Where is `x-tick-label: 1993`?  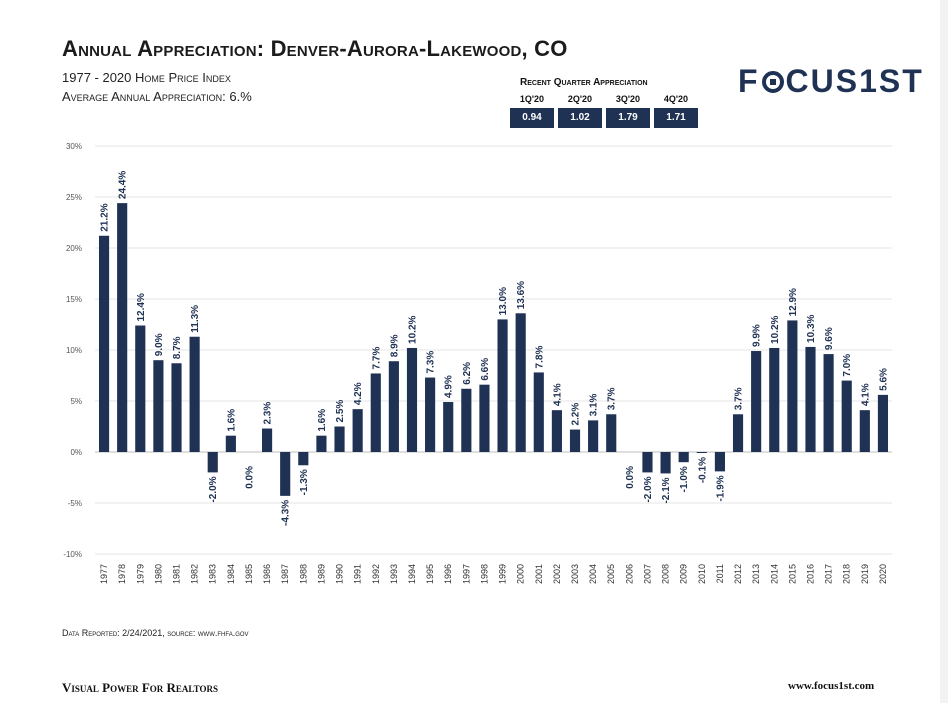
x-tick-label: 1993 is located at coordinates (394, 574).